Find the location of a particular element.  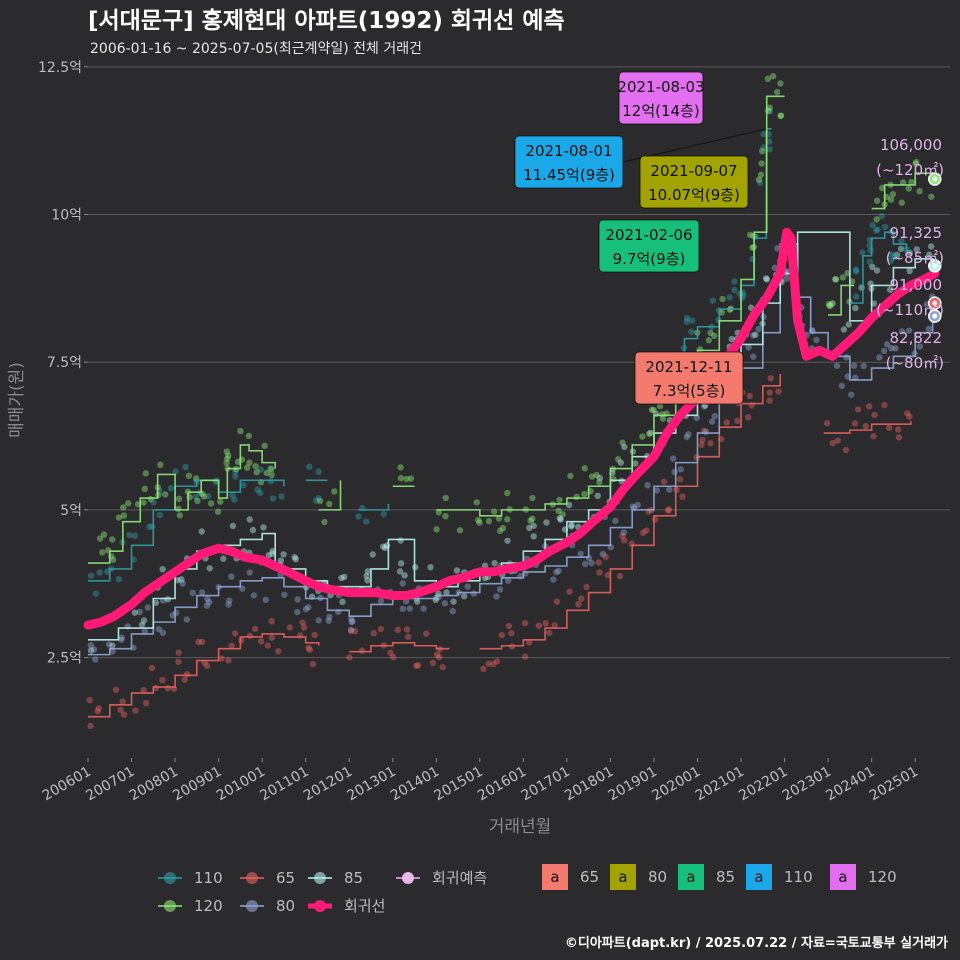

x-tick-label: 202201 is located at coordinates (763, 784).